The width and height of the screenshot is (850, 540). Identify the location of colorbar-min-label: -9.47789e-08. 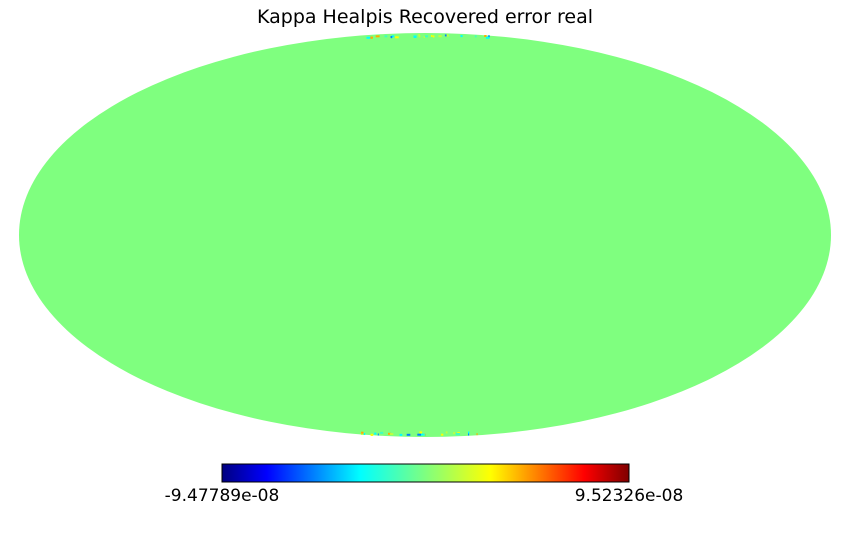
(222, 496).